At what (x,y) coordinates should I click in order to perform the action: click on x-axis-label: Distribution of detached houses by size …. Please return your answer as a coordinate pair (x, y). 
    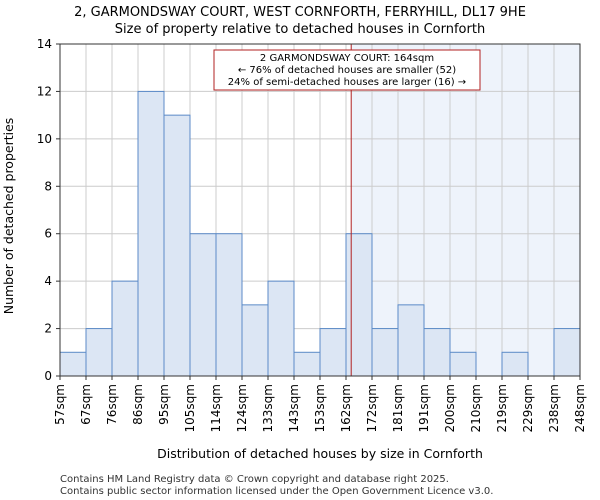
    Looking at the image, I should click on (320, 453).